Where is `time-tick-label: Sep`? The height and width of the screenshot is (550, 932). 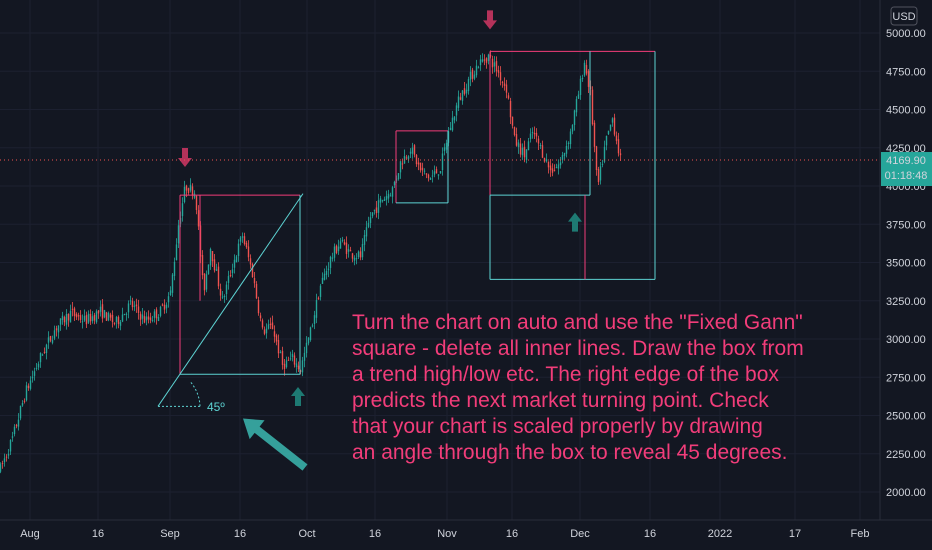 time-tick-label: Sep is located at coordinates (170, 534).